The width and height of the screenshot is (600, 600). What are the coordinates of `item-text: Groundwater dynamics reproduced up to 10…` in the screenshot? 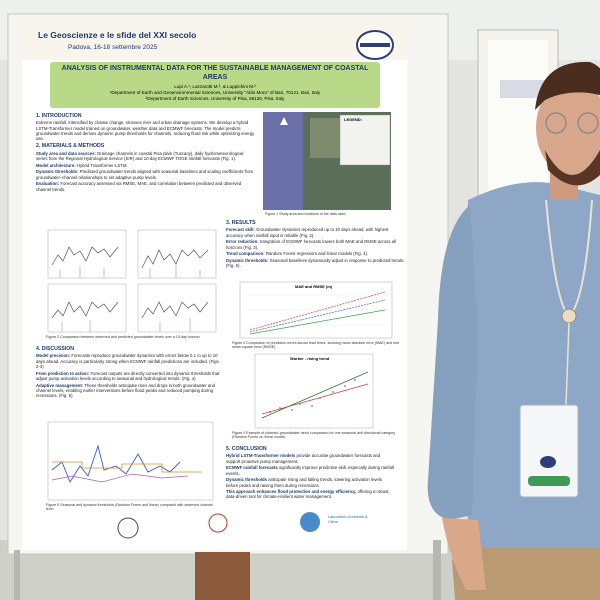 It's located at (307, 232).